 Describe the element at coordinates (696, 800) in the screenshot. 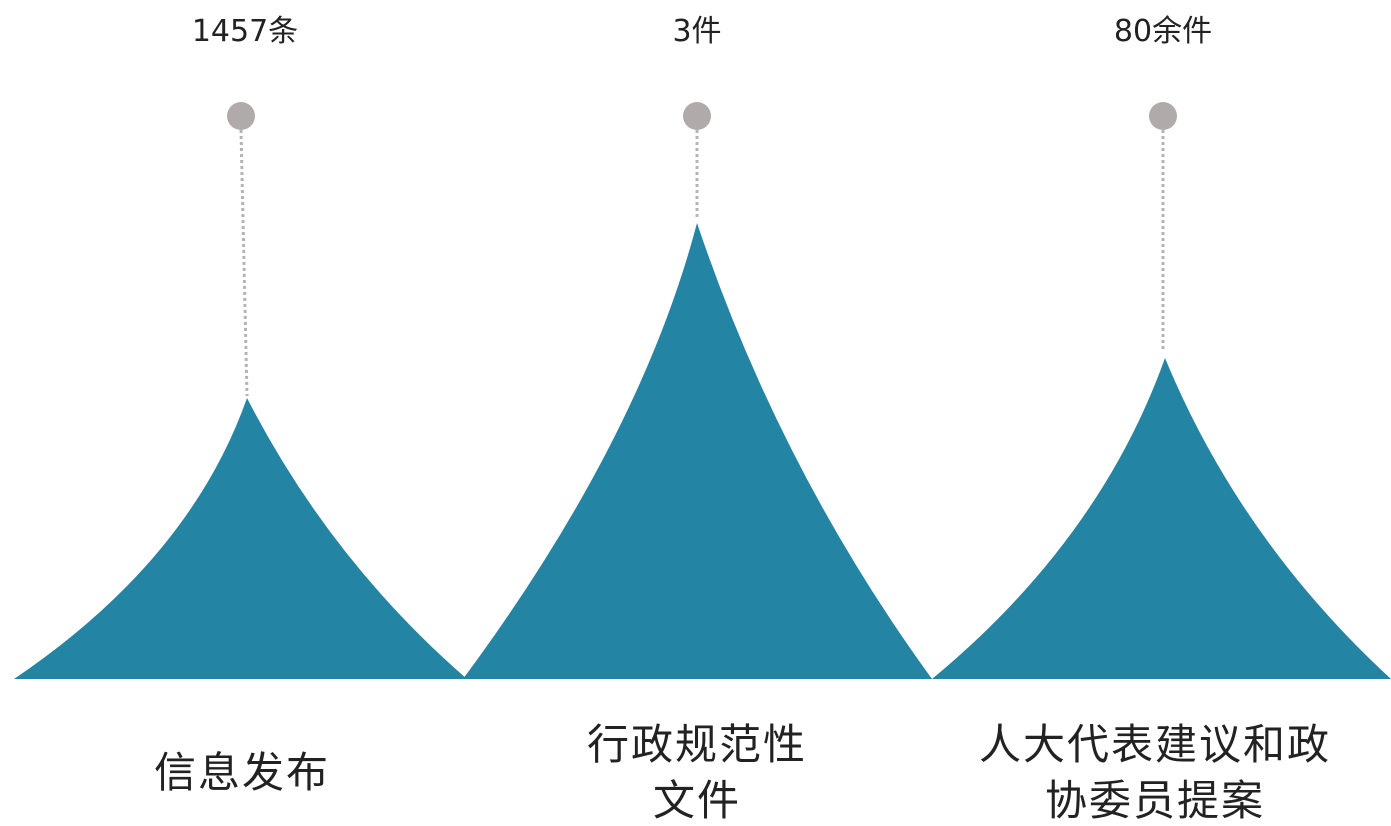

I see `category-label-2-line-2: 文件` at that location.